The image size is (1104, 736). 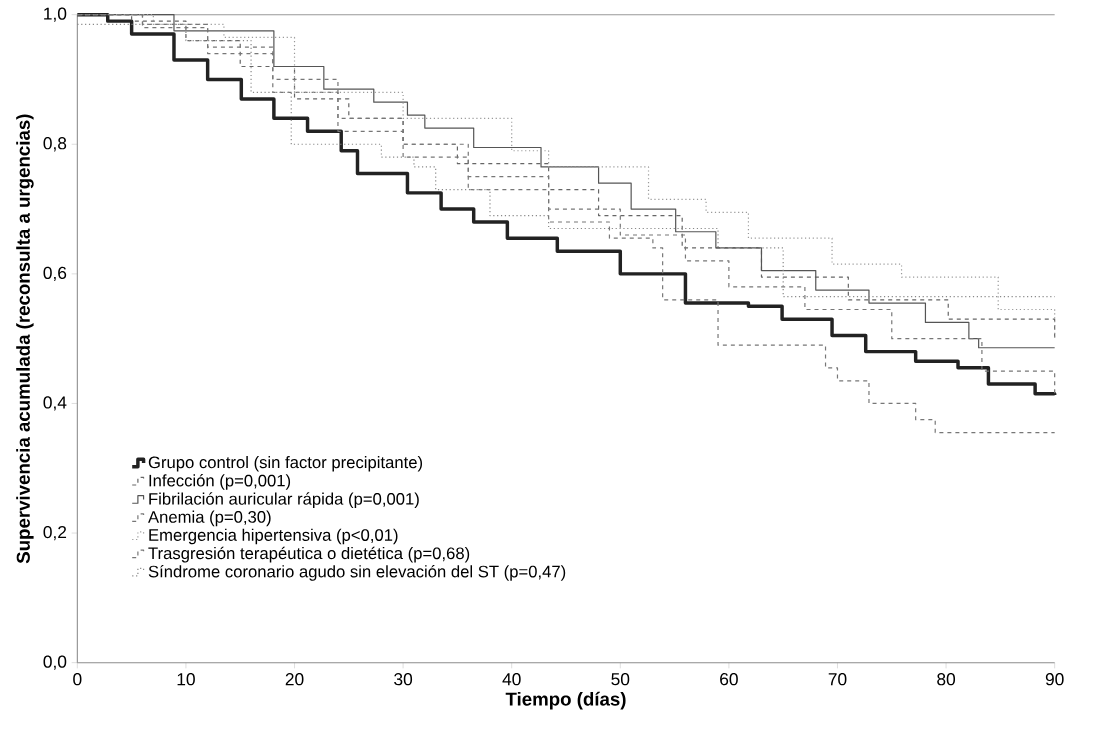 I want to click on x-tick-label: 50, so click(x=620, y=679).